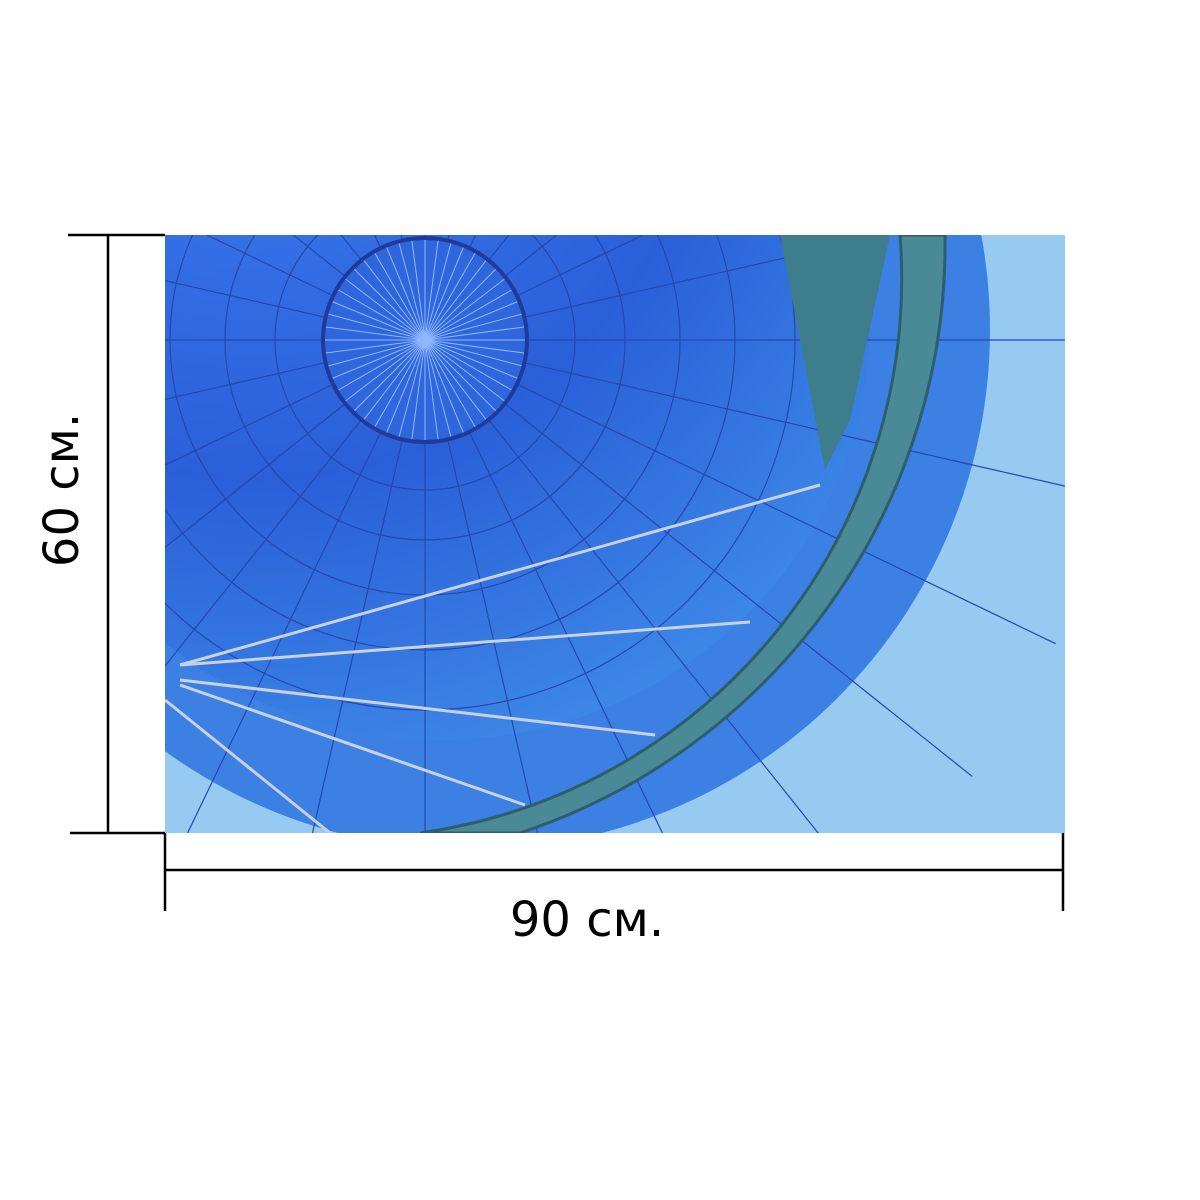 The image size is (1200, 1200). Describe the element at coordinates (62, 490) in the screenshot. I see `height-label: 60 см.` at that location.